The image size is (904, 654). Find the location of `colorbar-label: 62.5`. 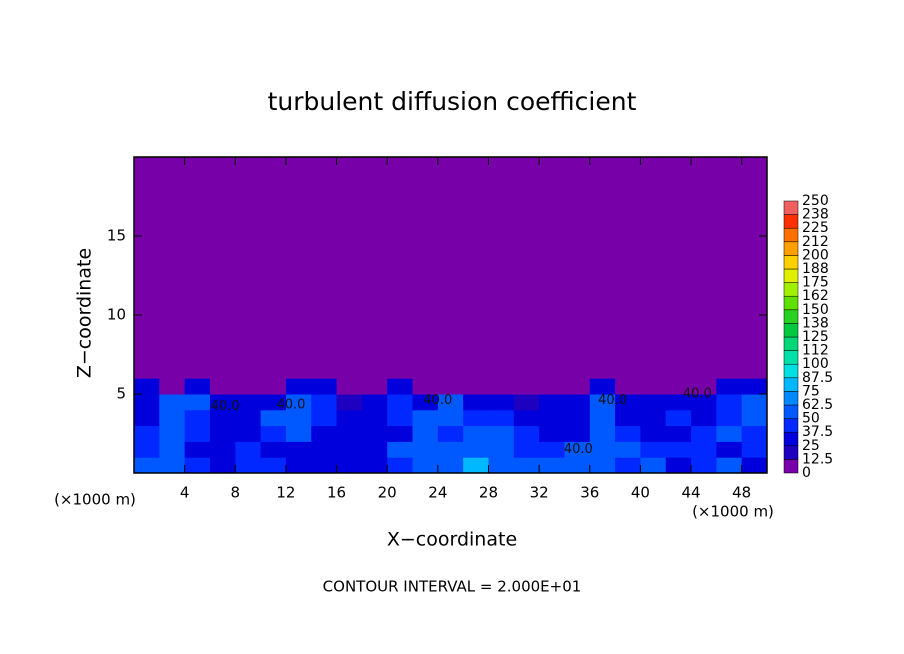

colorbar-label: 62.5 is located at coordinates (817, 405).